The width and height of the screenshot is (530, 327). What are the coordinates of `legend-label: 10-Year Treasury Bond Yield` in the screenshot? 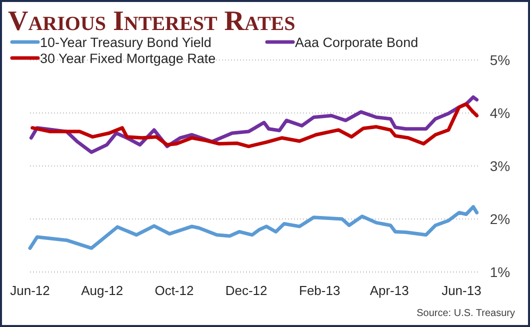 It's located at (126, 42).